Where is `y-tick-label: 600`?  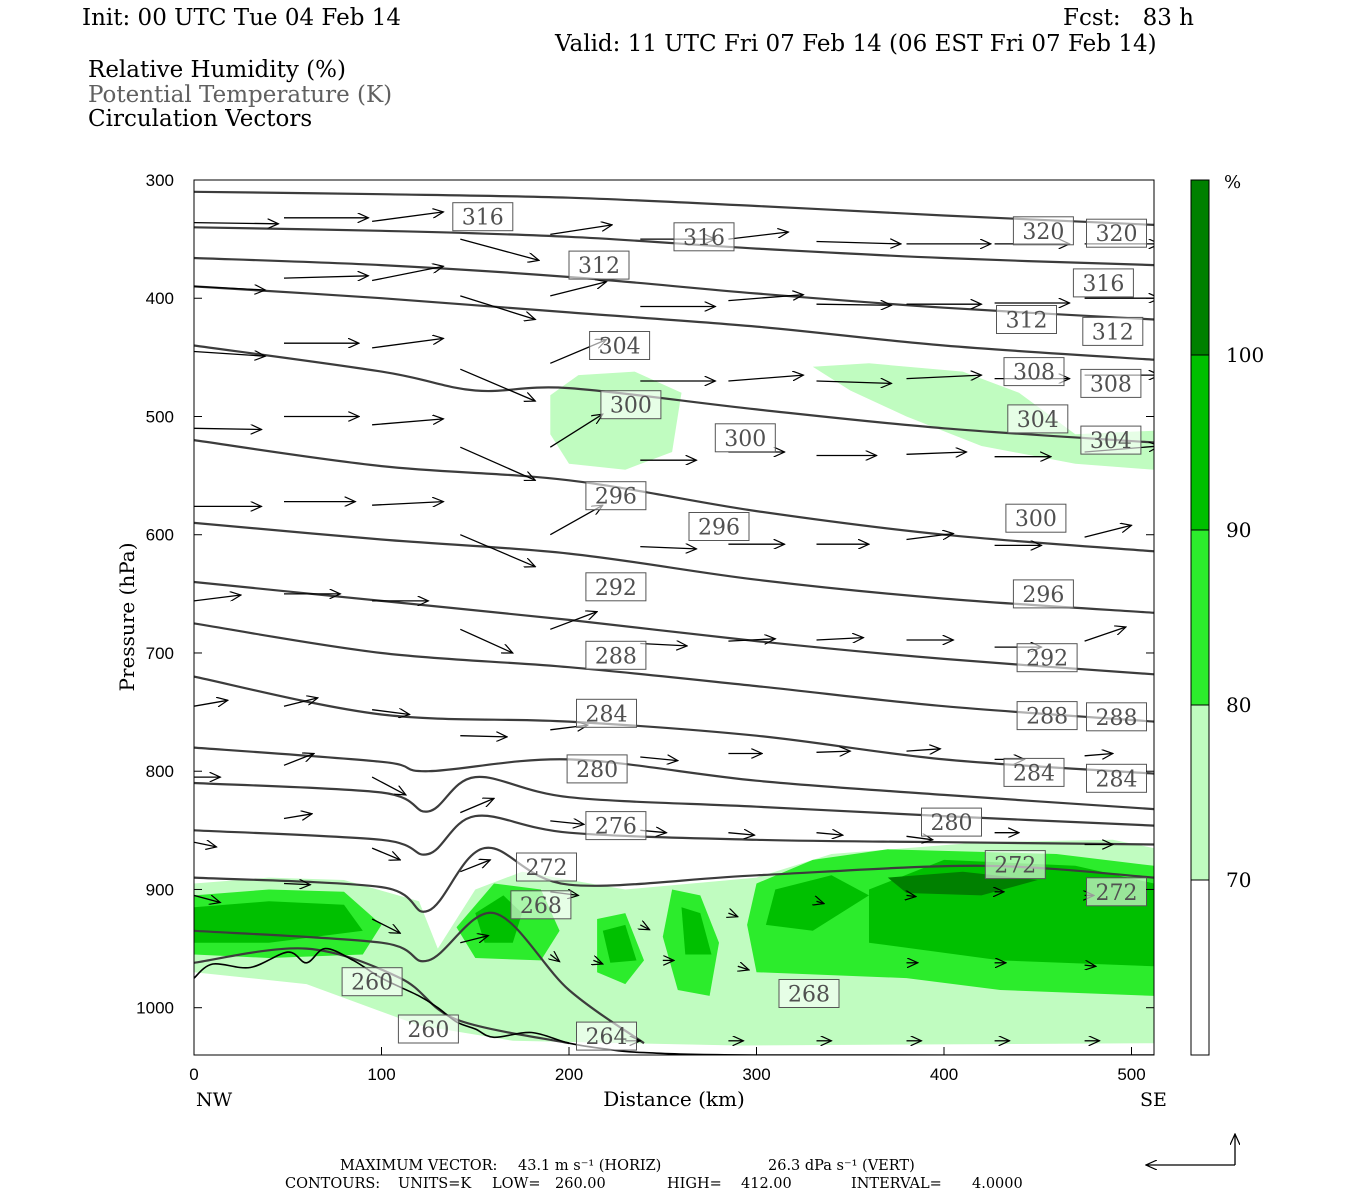
y-tick-label: 600 is located at coordinates (160, 535).